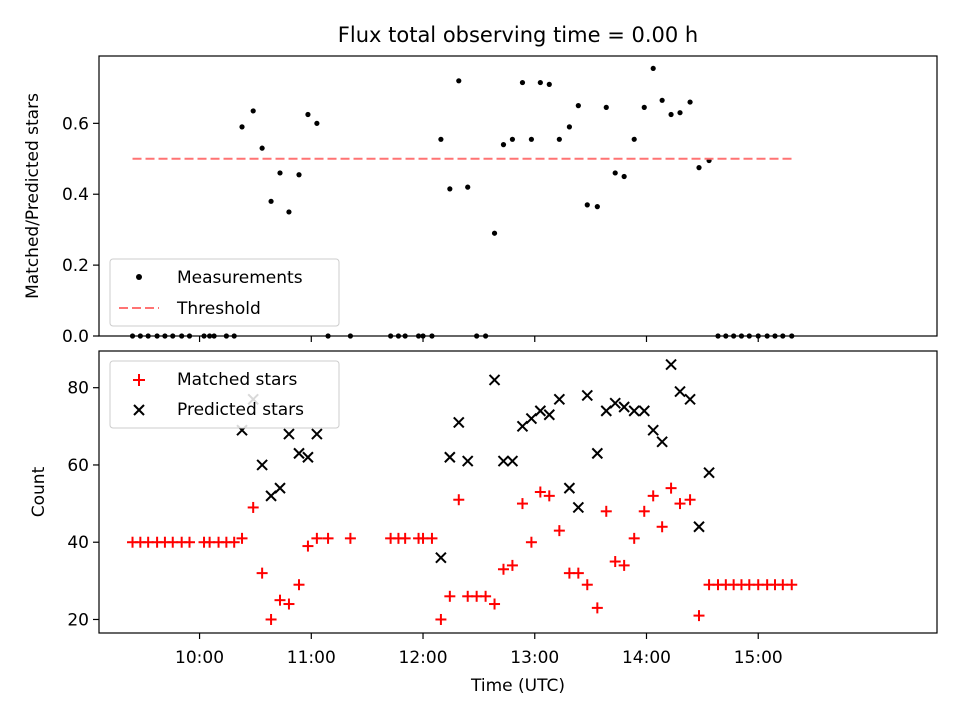 Image resolution: width=960 pixels, height=720 pixels. I want to click on x-tick-label: 15:00, so click(758, 658).